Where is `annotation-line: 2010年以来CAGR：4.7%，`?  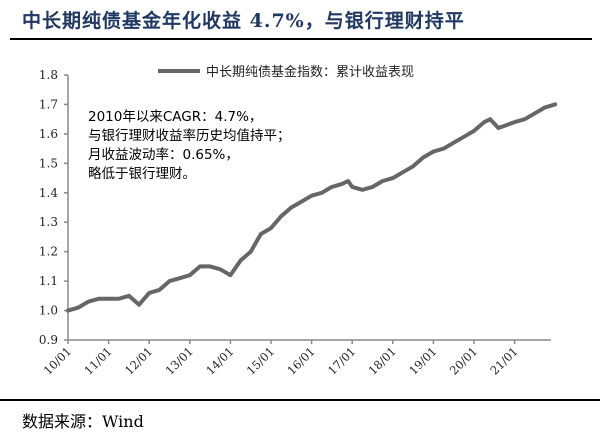 annotation-line: 2010年以来CAGR：4.7%， is located at coordinates (175, 117).